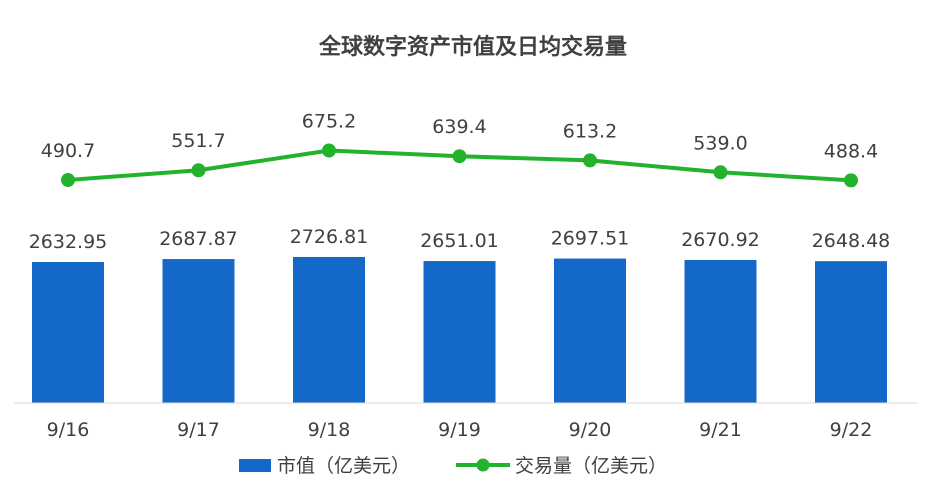 This screenshot has width=946, height=485. I want to click on legend-label-volume: 交易量（亿美元）, so click(591, 466).